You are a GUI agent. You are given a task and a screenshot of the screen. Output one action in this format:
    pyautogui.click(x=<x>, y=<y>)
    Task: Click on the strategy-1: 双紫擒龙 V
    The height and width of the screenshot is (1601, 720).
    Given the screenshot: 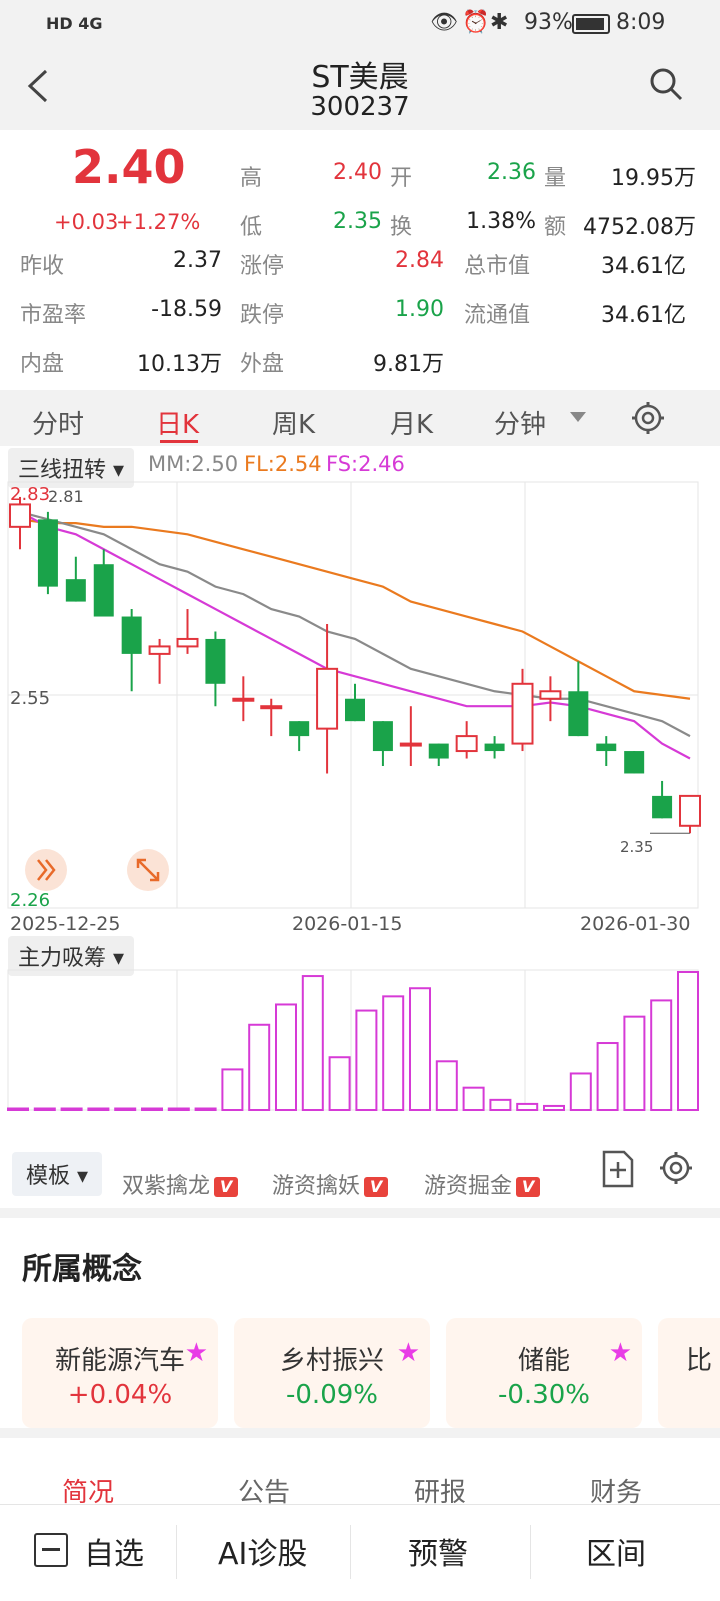 What is the action you would take?
    pyautogui.click(x=180, y=1184)
    